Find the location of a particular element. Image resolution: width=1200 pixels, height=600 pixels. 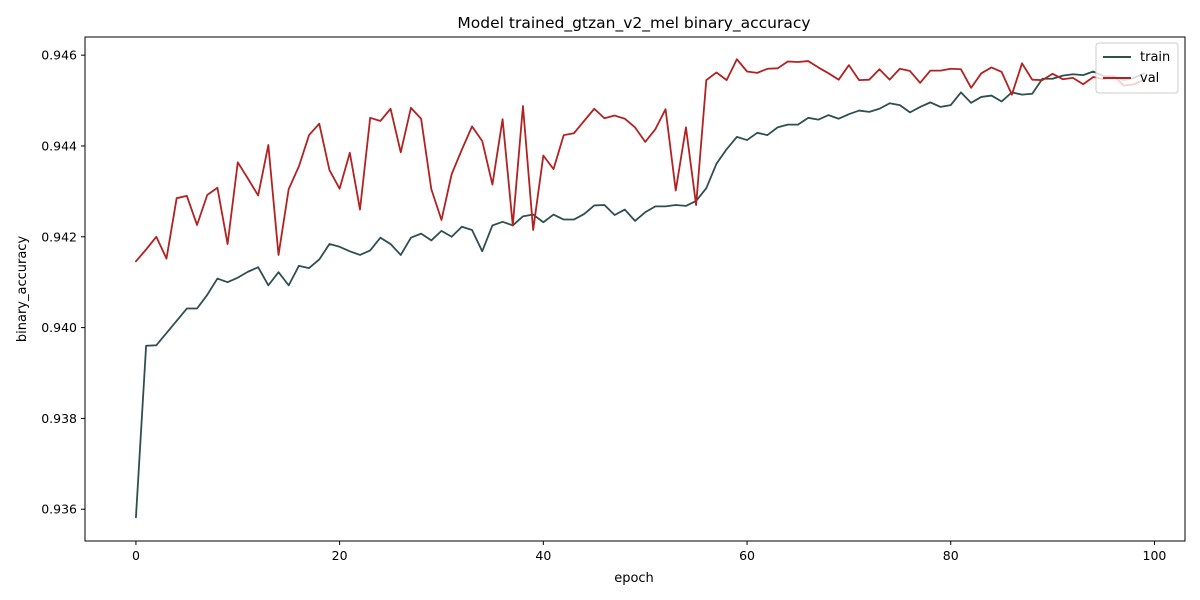

legend-box is located at coordinates (1137, 68).